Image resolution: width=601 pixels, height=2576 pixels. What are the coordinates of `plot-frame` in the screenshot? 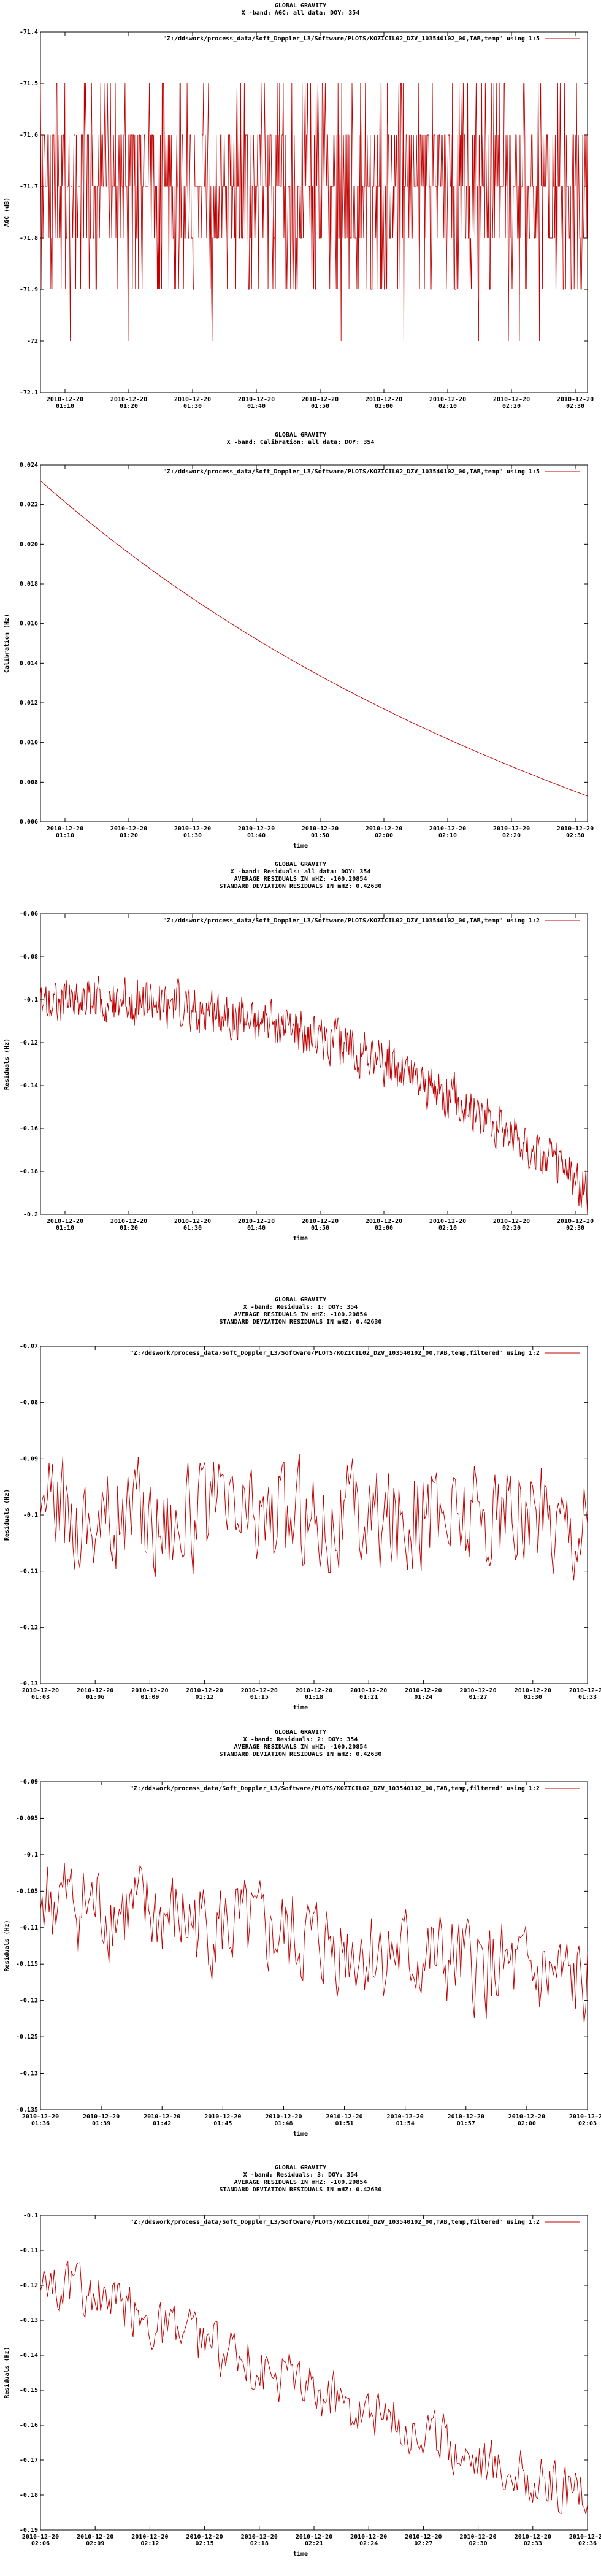 It's located at (314, 212).